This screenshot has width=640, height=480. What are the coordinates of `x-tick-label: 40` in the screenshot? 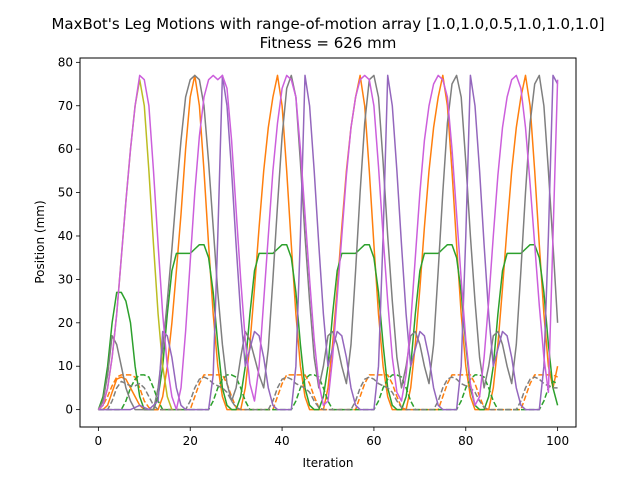 It's located at (281, 441).